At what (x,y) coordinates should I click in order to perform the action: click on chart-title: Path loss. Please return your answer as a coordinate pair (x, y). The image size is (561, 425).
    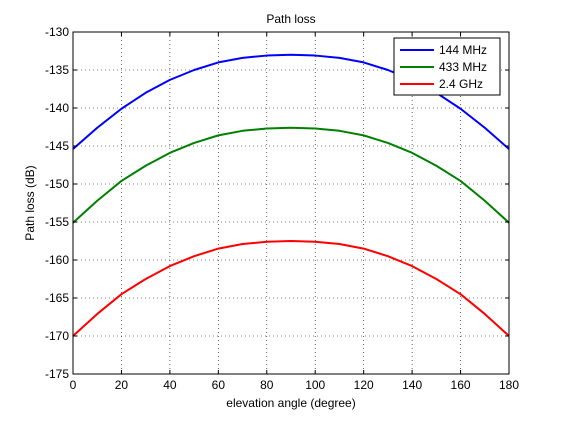
    Looking at the image, I should click on (290, 19).